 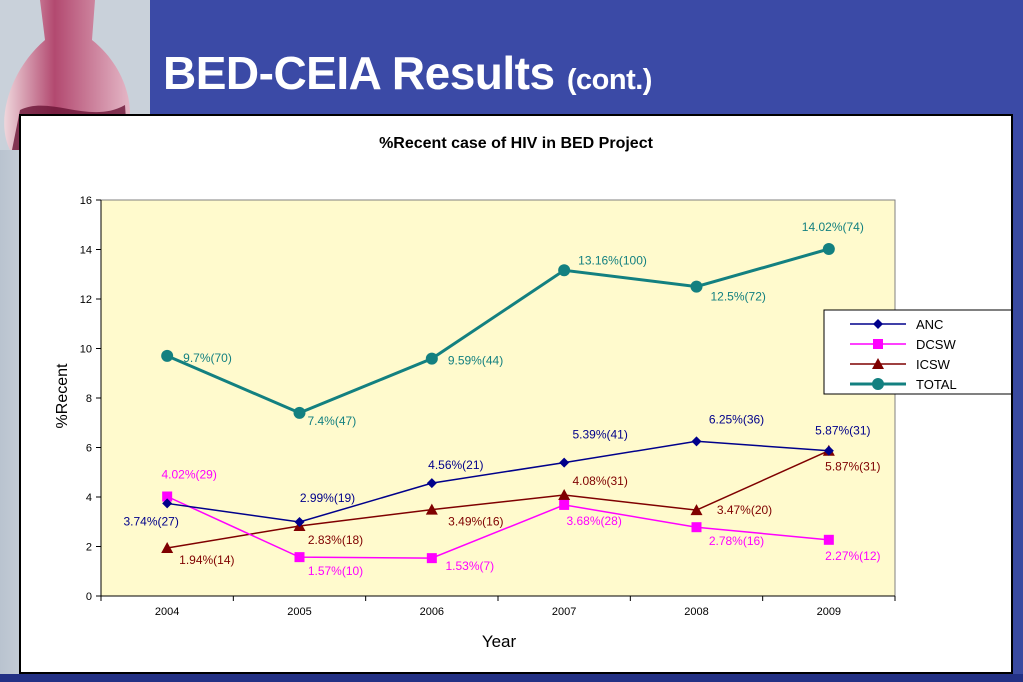 What do you see at coordinates (736, 419) in the screenshot?
I see `data-label-anc: 6.25%(36)` at bounding box center [736, 419].